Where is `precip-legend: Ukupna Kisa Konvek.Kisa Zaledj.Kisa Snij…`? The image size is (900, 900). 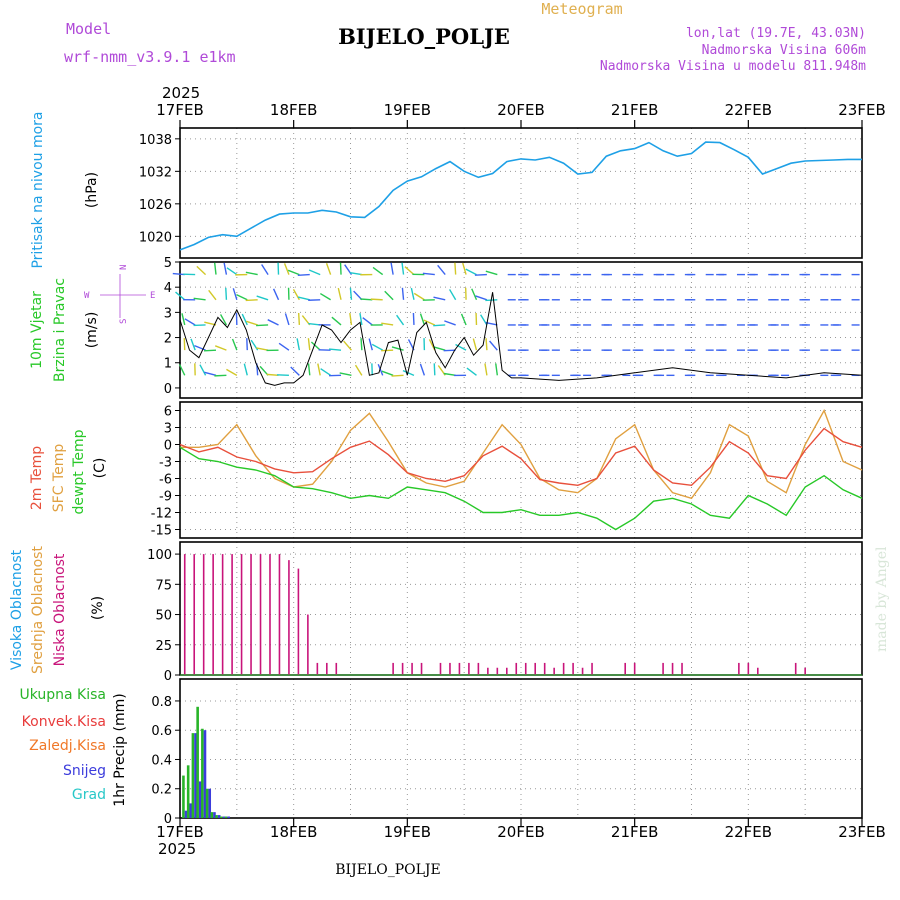
precip-legend: Ukupna Kisa Konvek.Kisa Zaledj.Kisa Snij… is located at coordinates (62, 745).